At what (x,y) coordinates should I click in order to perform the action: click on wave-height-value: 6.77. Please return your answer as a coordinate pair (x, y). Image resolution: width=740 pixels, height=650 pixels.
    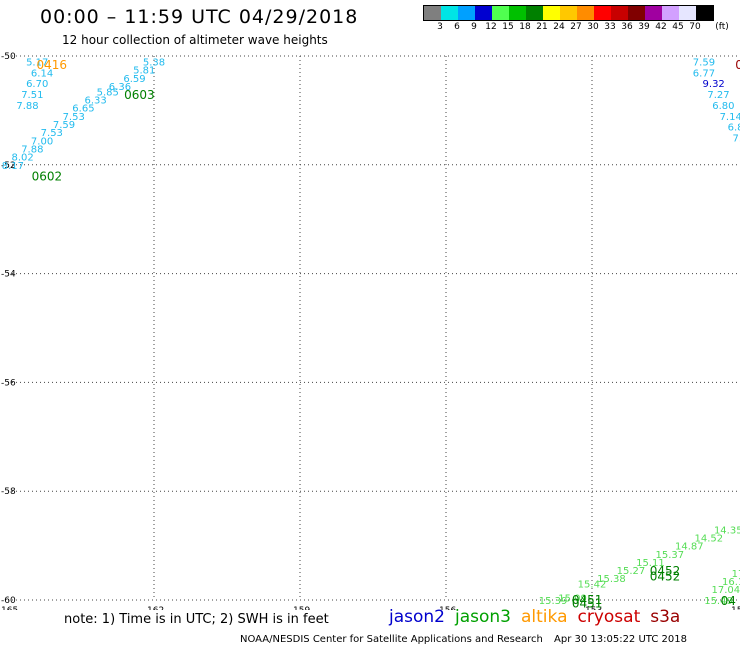
    Looking at the image, I should click on (704, 73).